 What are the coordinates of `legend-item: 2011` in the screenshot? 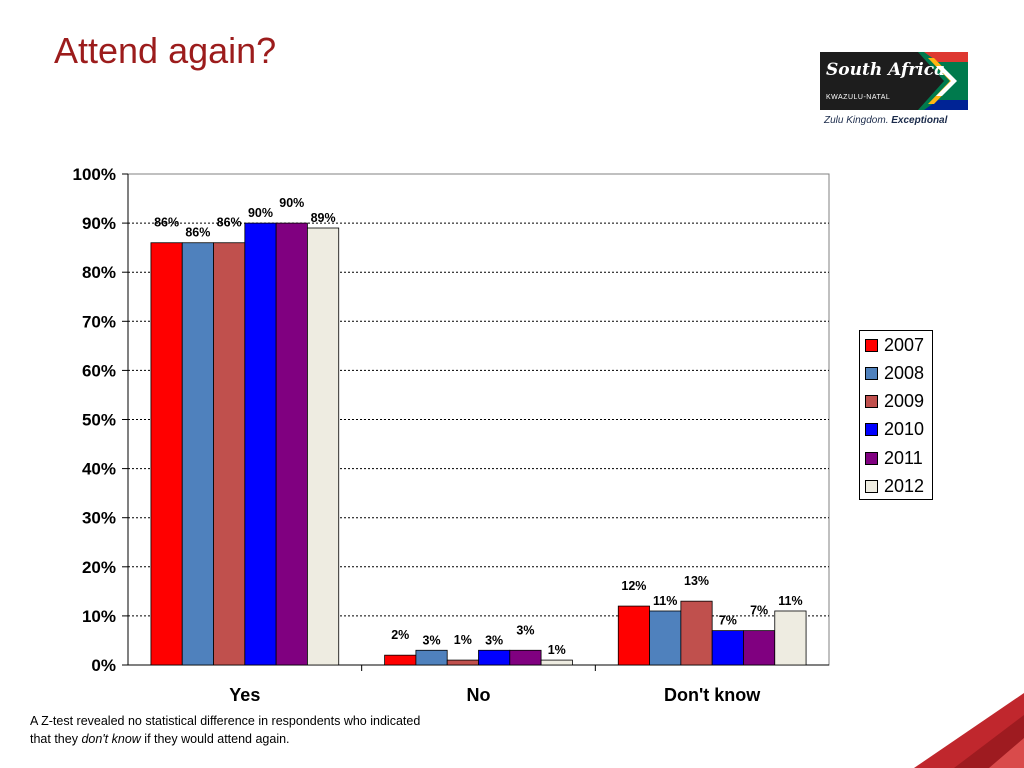 It's located at (894, 458).